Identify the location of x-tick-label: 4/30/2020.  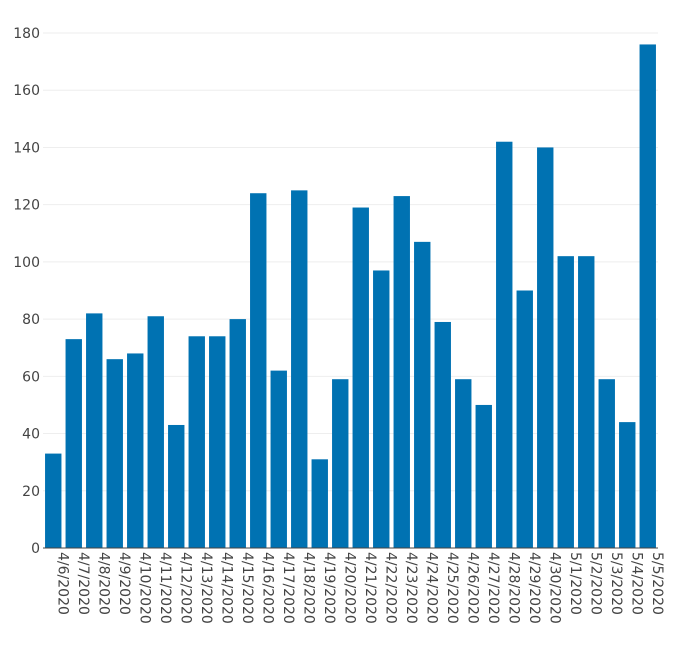
(554, 588).